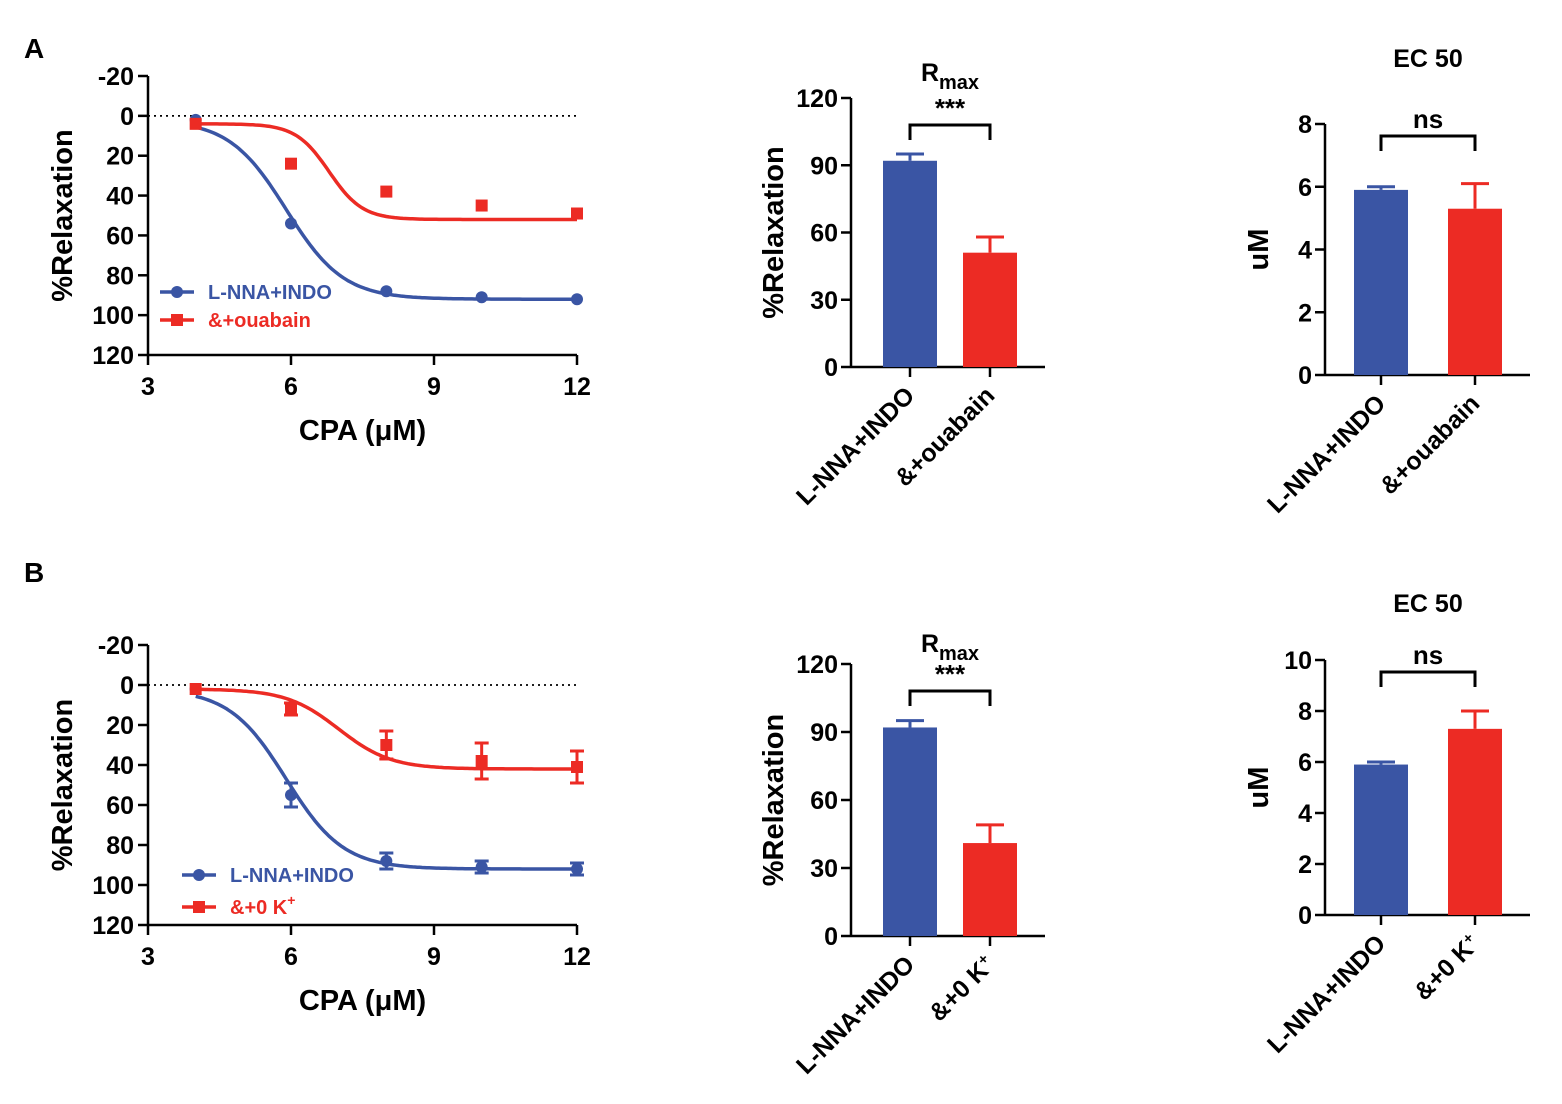 The width and height of the screenshot is (1562, 1104). I want to click on y-tick-label: -20, so click(116, 77).